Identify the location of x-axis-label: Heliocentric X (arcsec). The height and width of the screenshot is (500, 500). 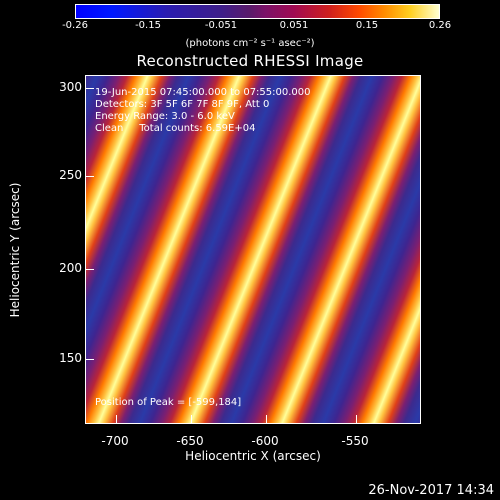
(253, 456).